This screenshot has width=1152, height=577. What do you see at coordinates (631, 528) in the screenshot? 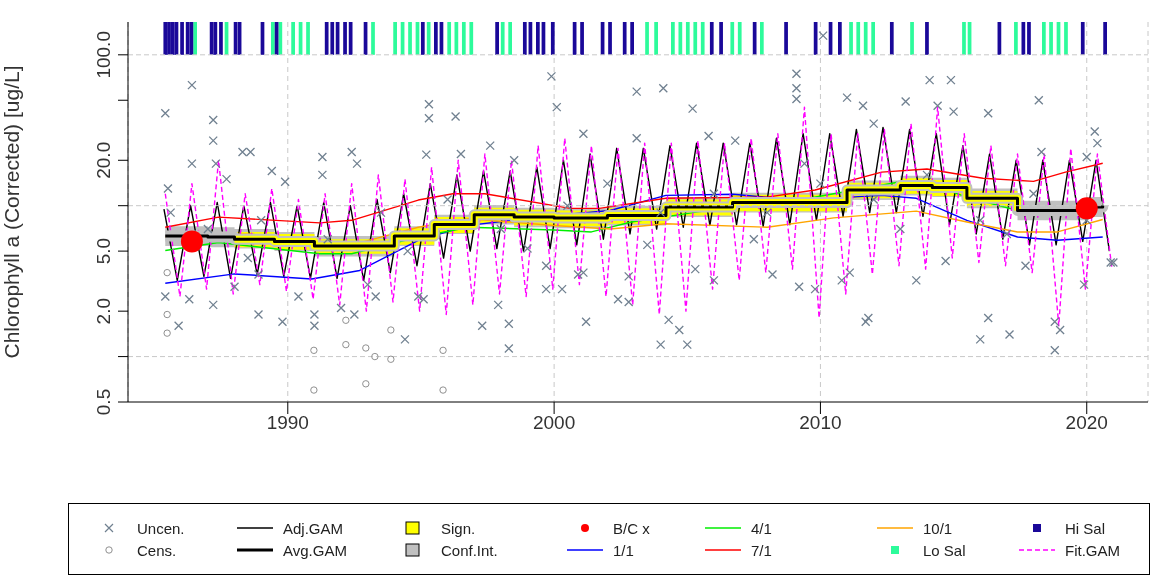
I see `legend-label: B/C x` at bounding box center [631, 528].